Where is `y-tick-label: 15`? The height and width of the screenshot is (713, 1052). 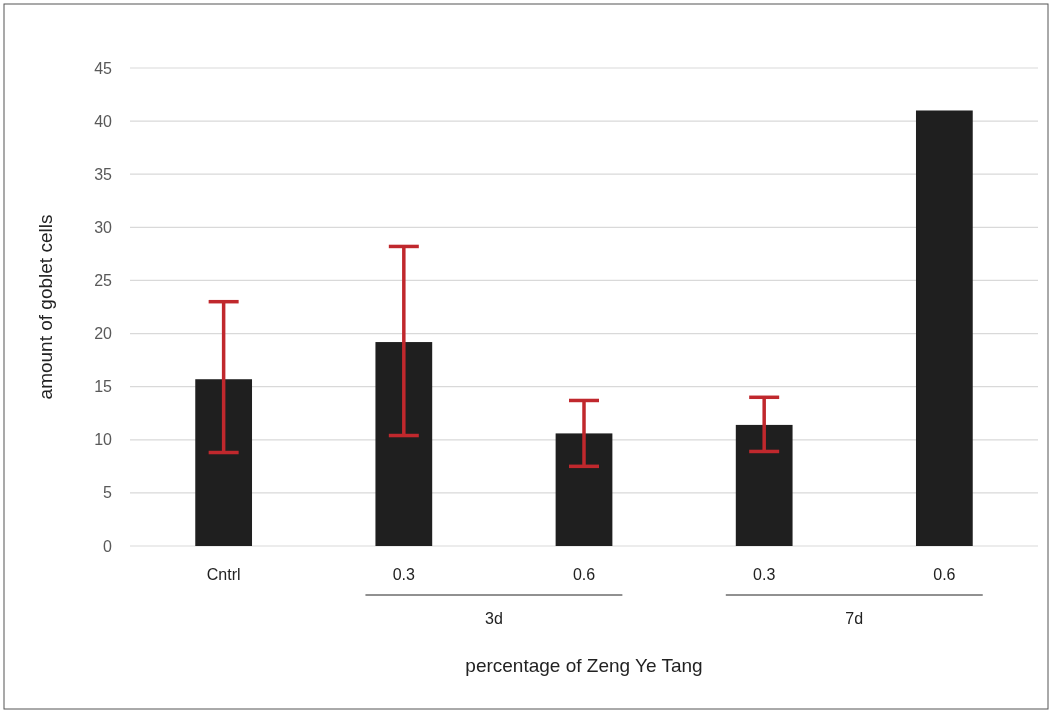
y-tick-label: 15 is located at coordinates (103, 387).